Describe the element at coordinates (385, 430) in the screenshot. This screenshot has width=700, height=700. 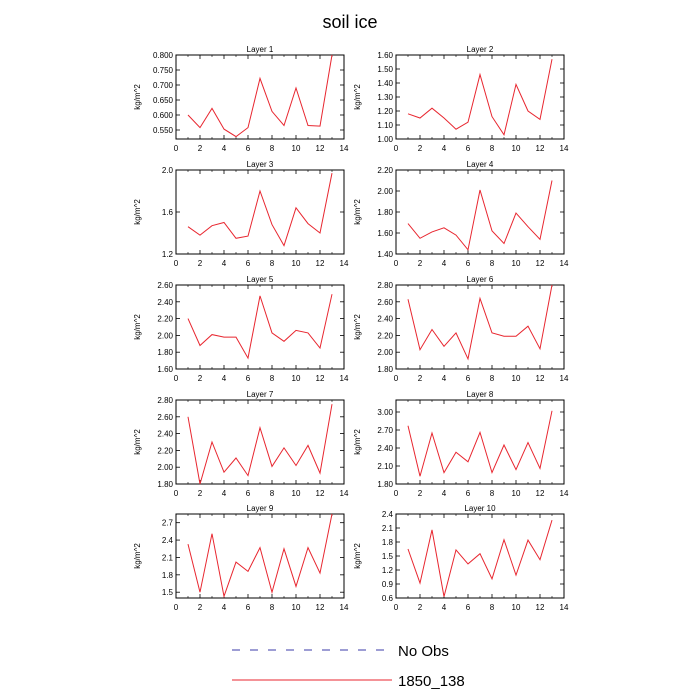
I see `y-tick-label: 2.70` at that location.